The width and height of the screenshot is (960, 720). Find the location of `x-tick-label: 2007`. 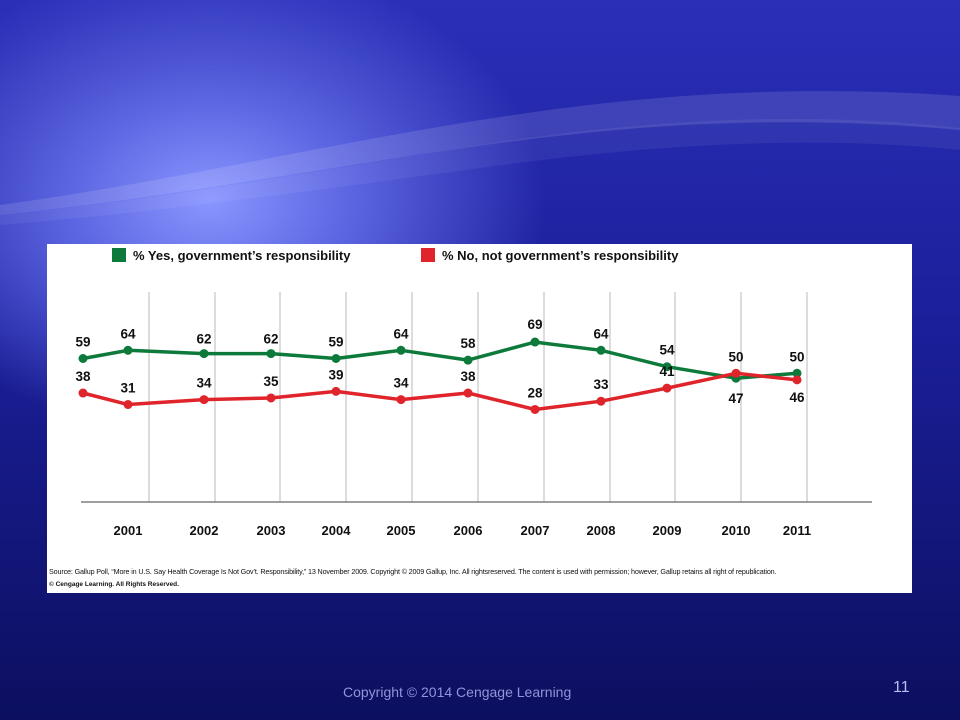

x-tick-label: 2007 is located at coordinates (535, 530).